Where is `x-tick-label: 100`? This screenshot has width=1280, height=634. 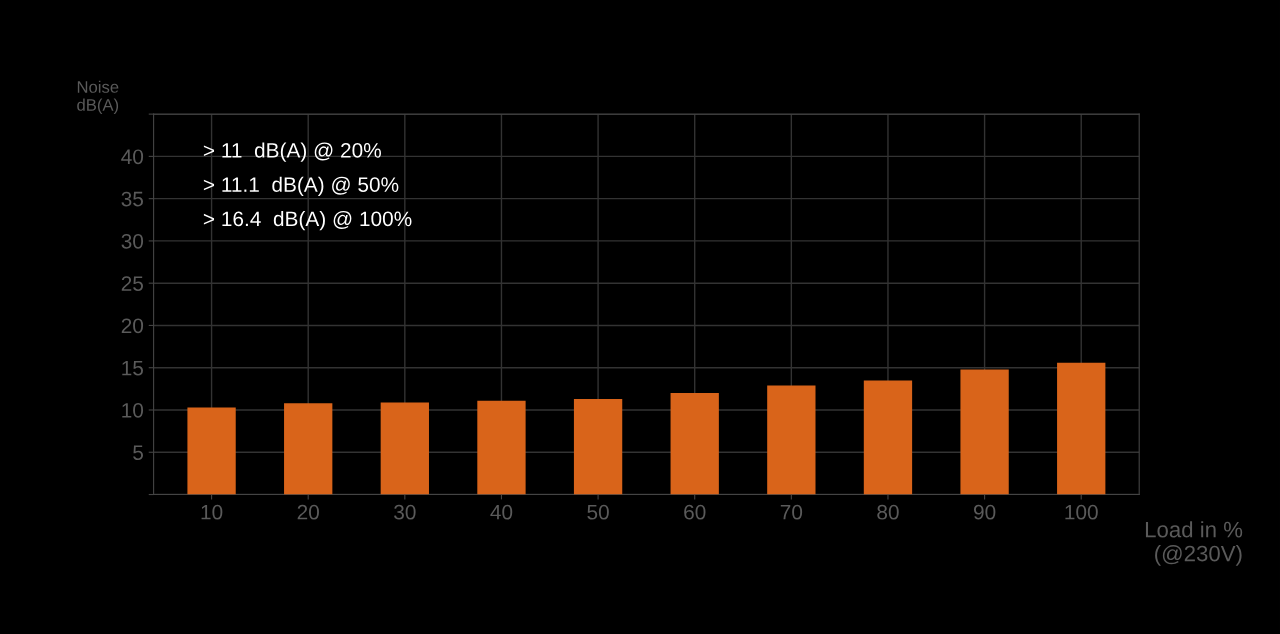 x-tick-label: 100 is located at coordinates (1081, 512).